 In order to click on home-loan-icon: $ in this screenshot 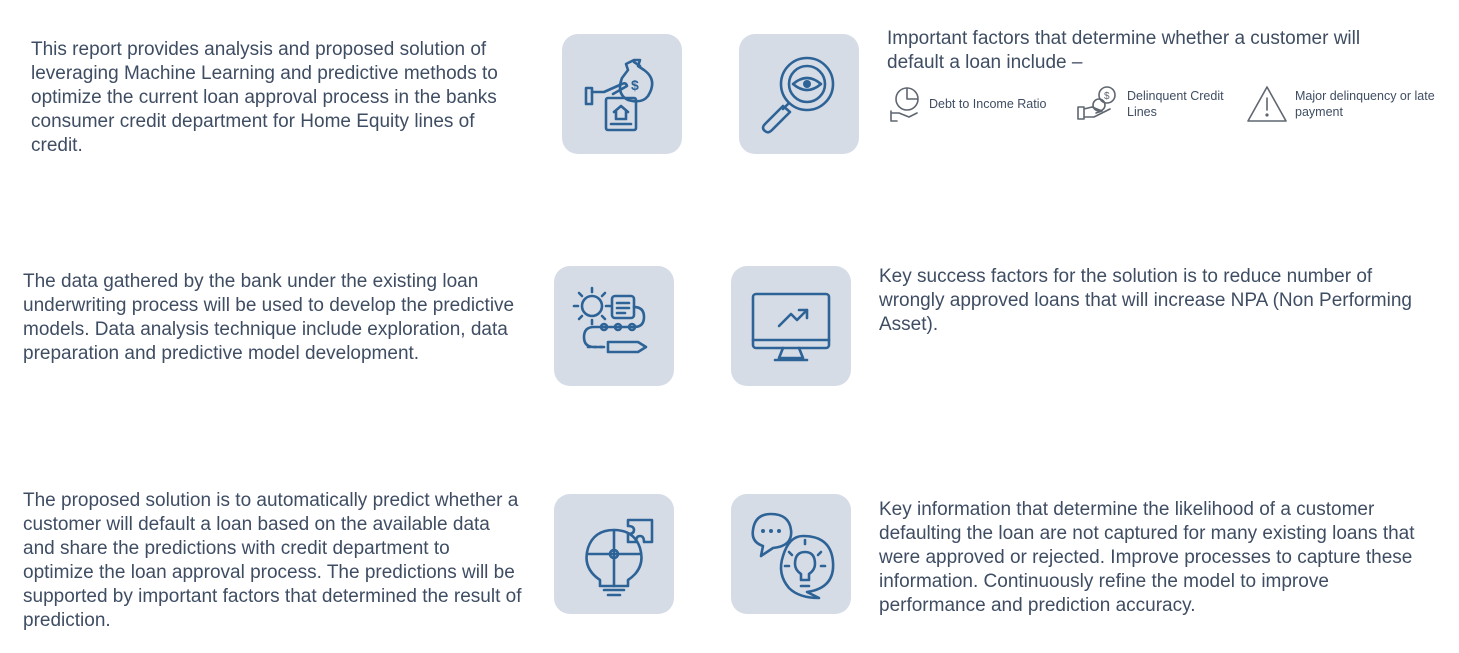, I will do `click(619, 95)`.